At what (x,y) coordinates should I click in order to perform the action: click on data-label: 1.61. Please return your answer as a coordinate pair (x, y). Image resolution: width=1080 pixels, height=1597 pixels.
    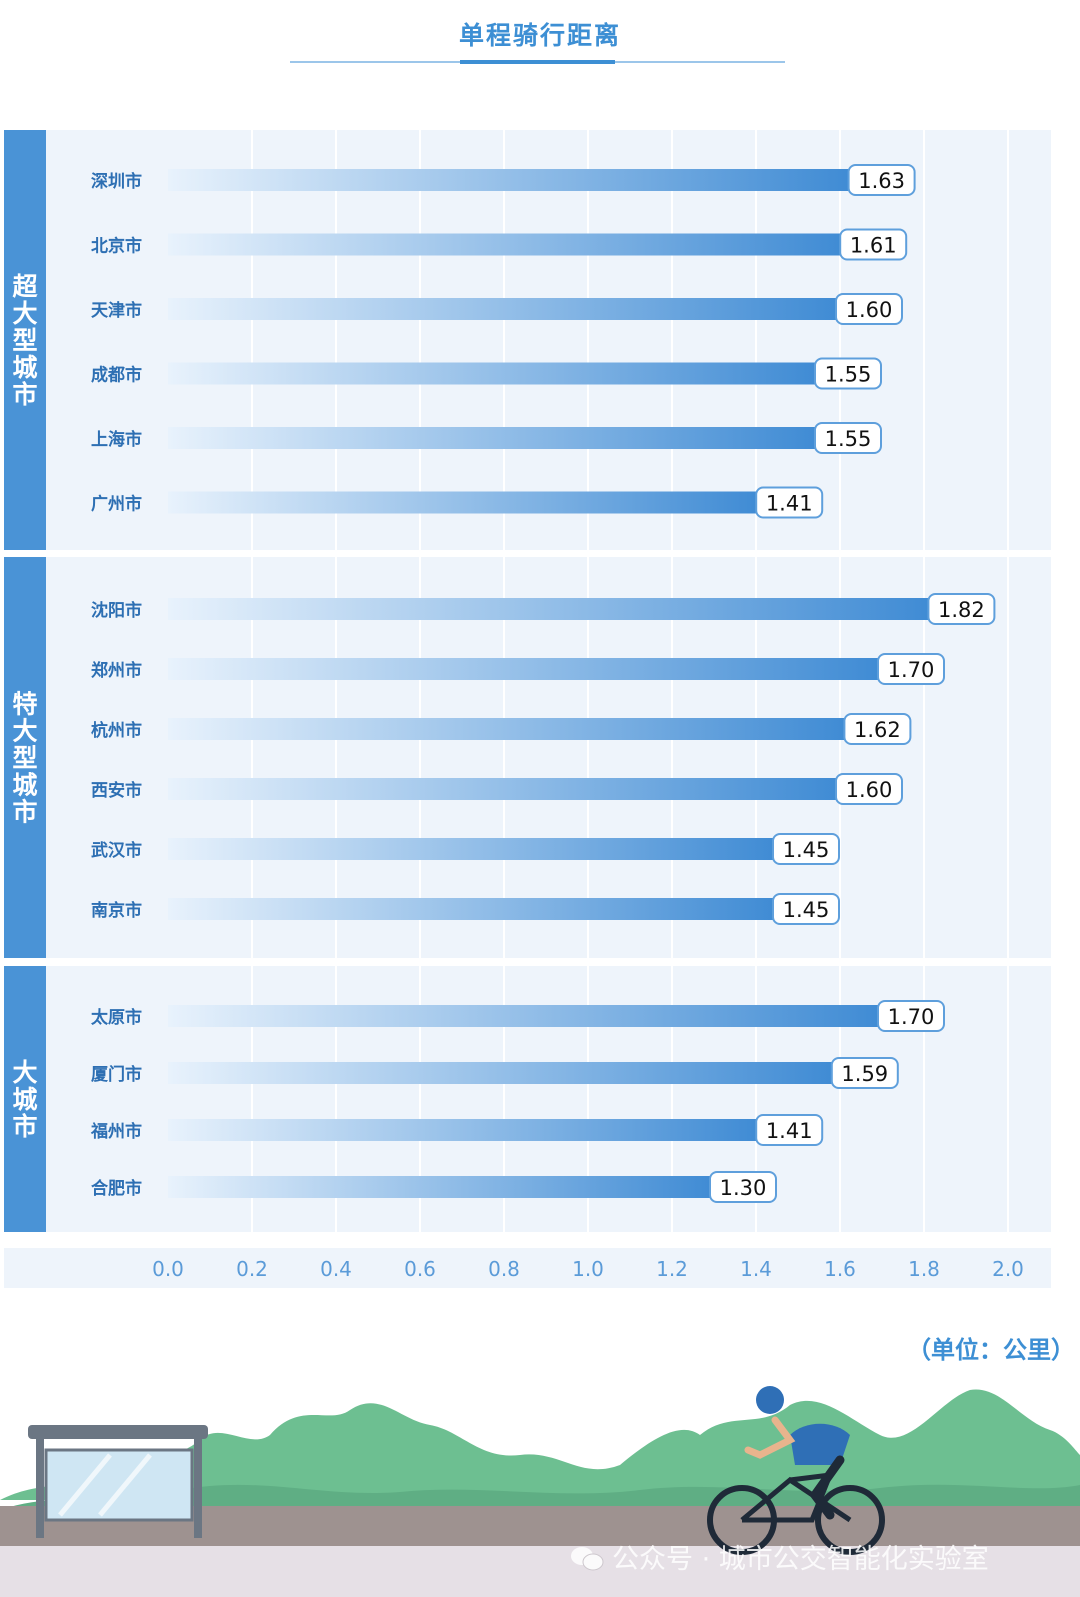
    Looking at the image, I should click on (873, 246).